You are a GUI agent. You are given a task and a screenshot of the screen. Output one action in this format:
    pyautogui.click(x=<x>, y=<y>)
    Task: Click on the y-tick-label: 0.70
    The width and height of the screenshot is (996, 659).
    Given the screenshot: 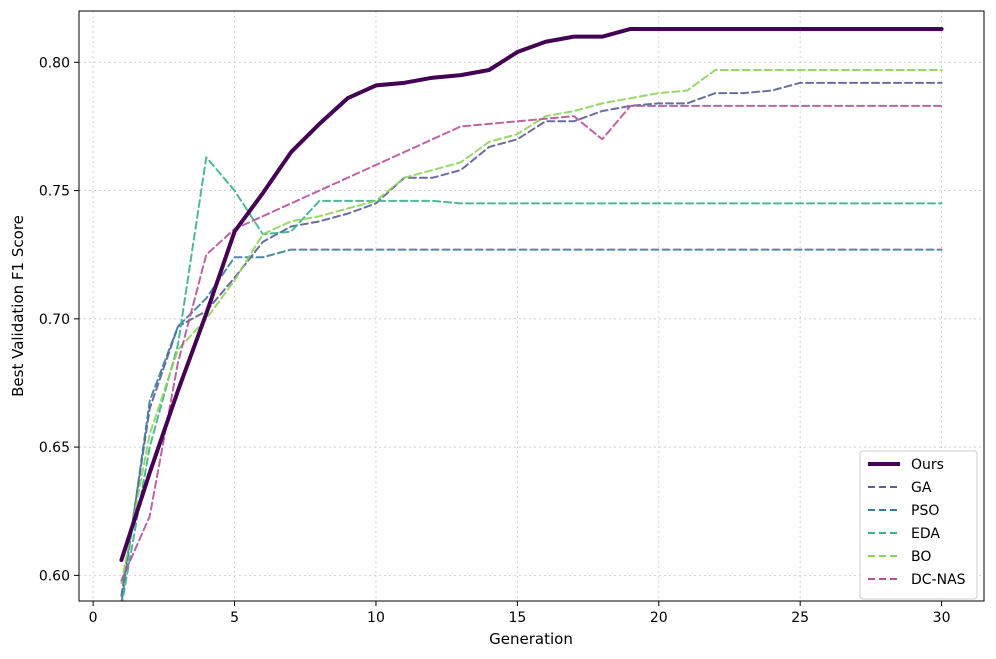 What is the action you would take?
    pyautogui.click(x=54, y=320)
    